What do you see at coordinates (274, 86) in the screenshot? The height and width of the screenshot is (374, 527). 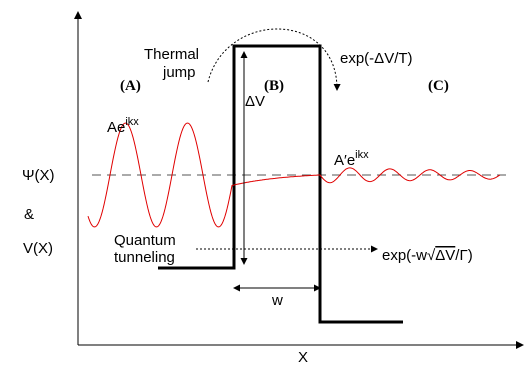 I see `region-b-label: (B)` at bounding box center [274, 86].